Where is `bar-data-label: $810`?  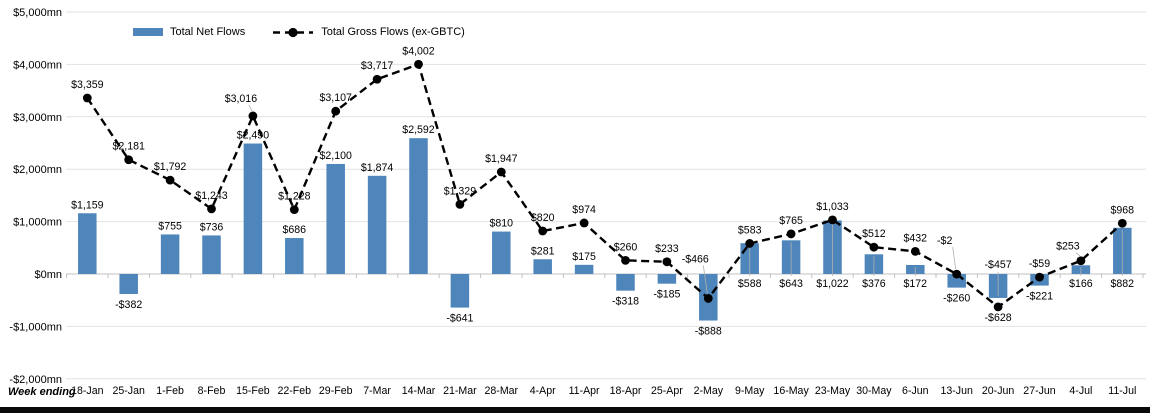 bar-data-label: $810 is located at coordinates (502, 224).